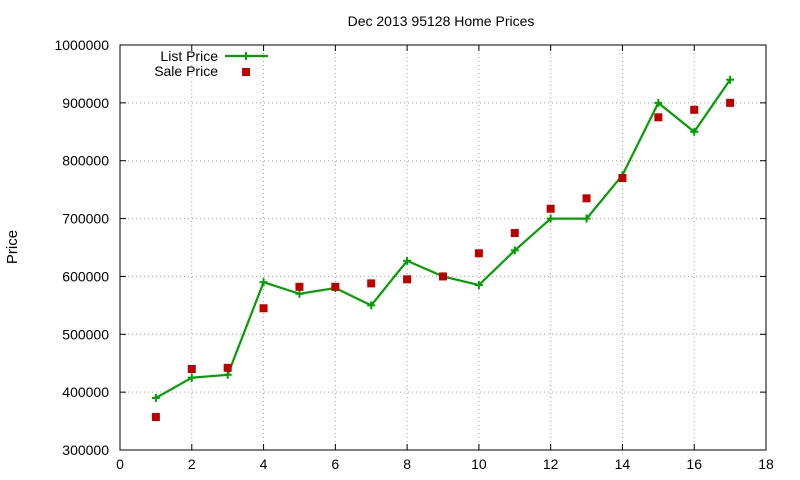 This screenshot has height=480, width=800. Describe the element at coordinates (189, 56) in the screenshot. I see `legend-label-list-price: List Price` at that location.